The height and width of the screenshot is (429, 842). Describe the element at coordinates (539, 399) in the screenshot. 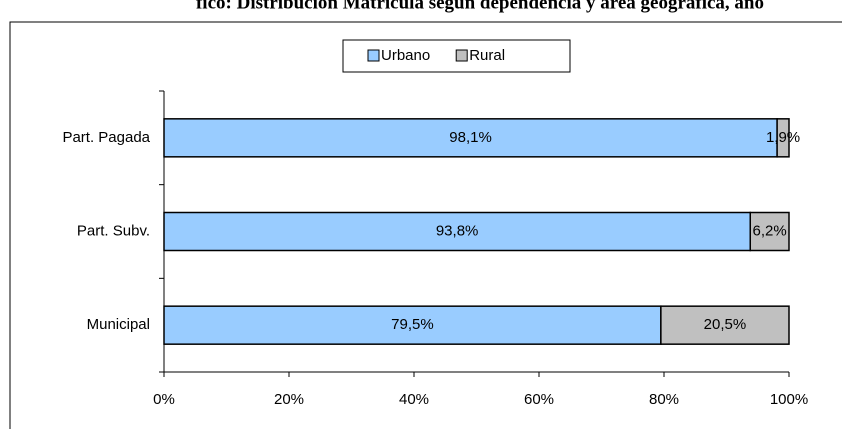

I see `x-tick-label: 60%` at that location.